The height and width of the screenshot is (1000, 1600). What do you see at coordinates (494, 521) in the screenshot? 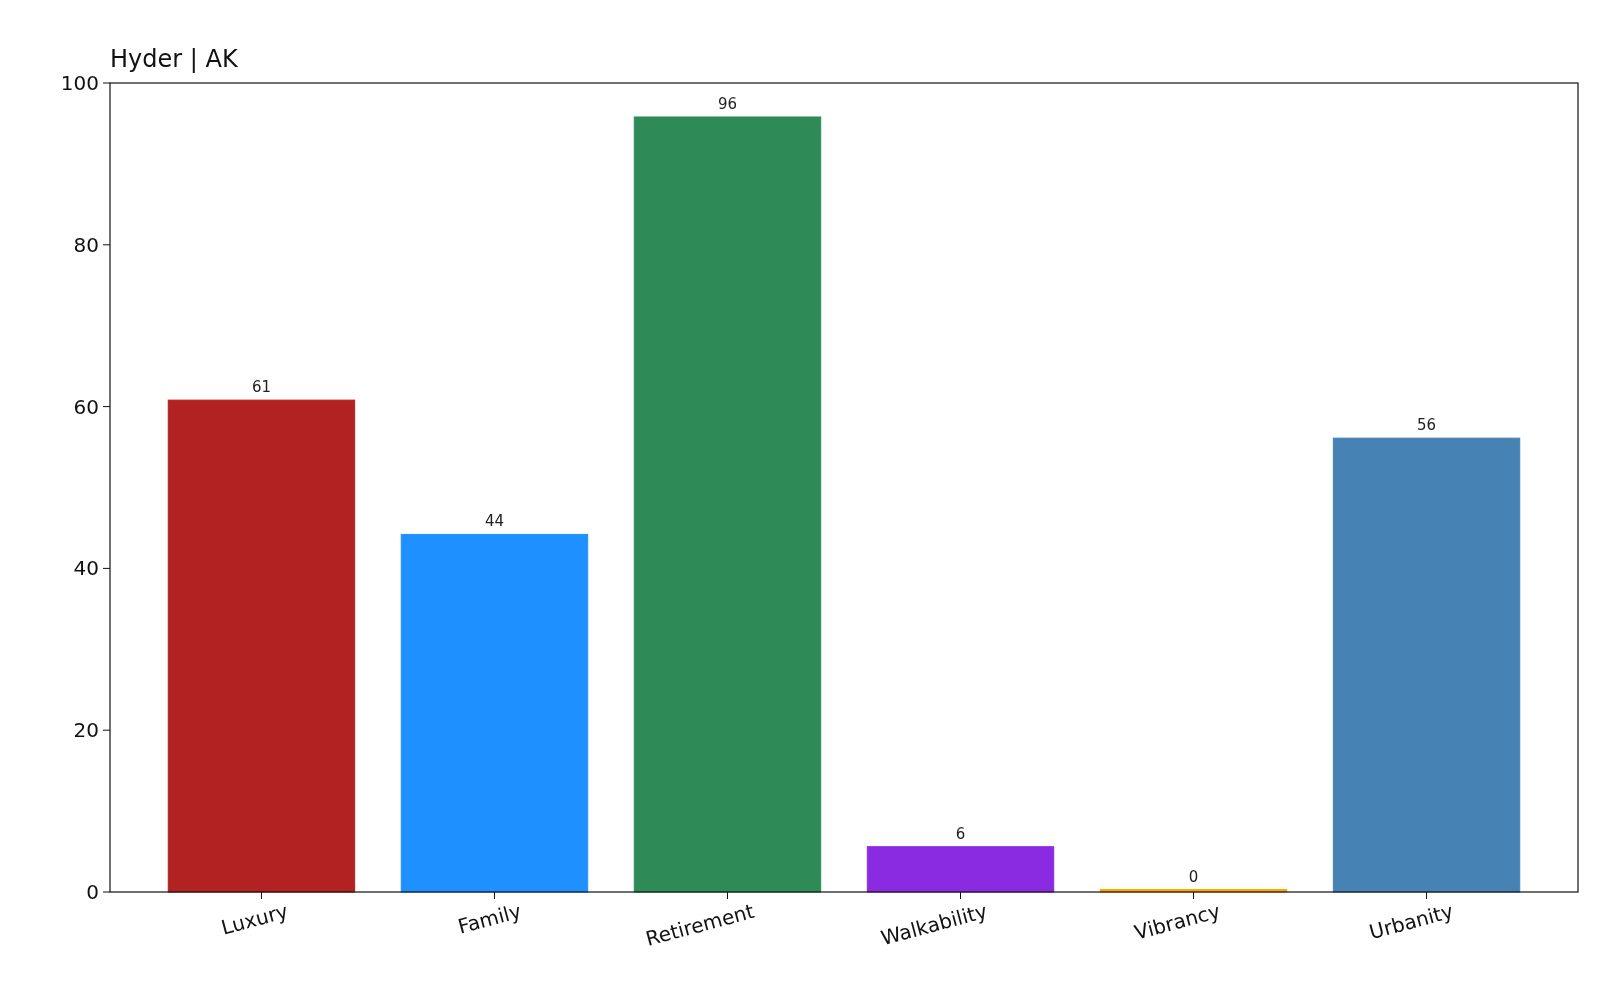
I see `data-label: 44` at bounding box center [494, 521].